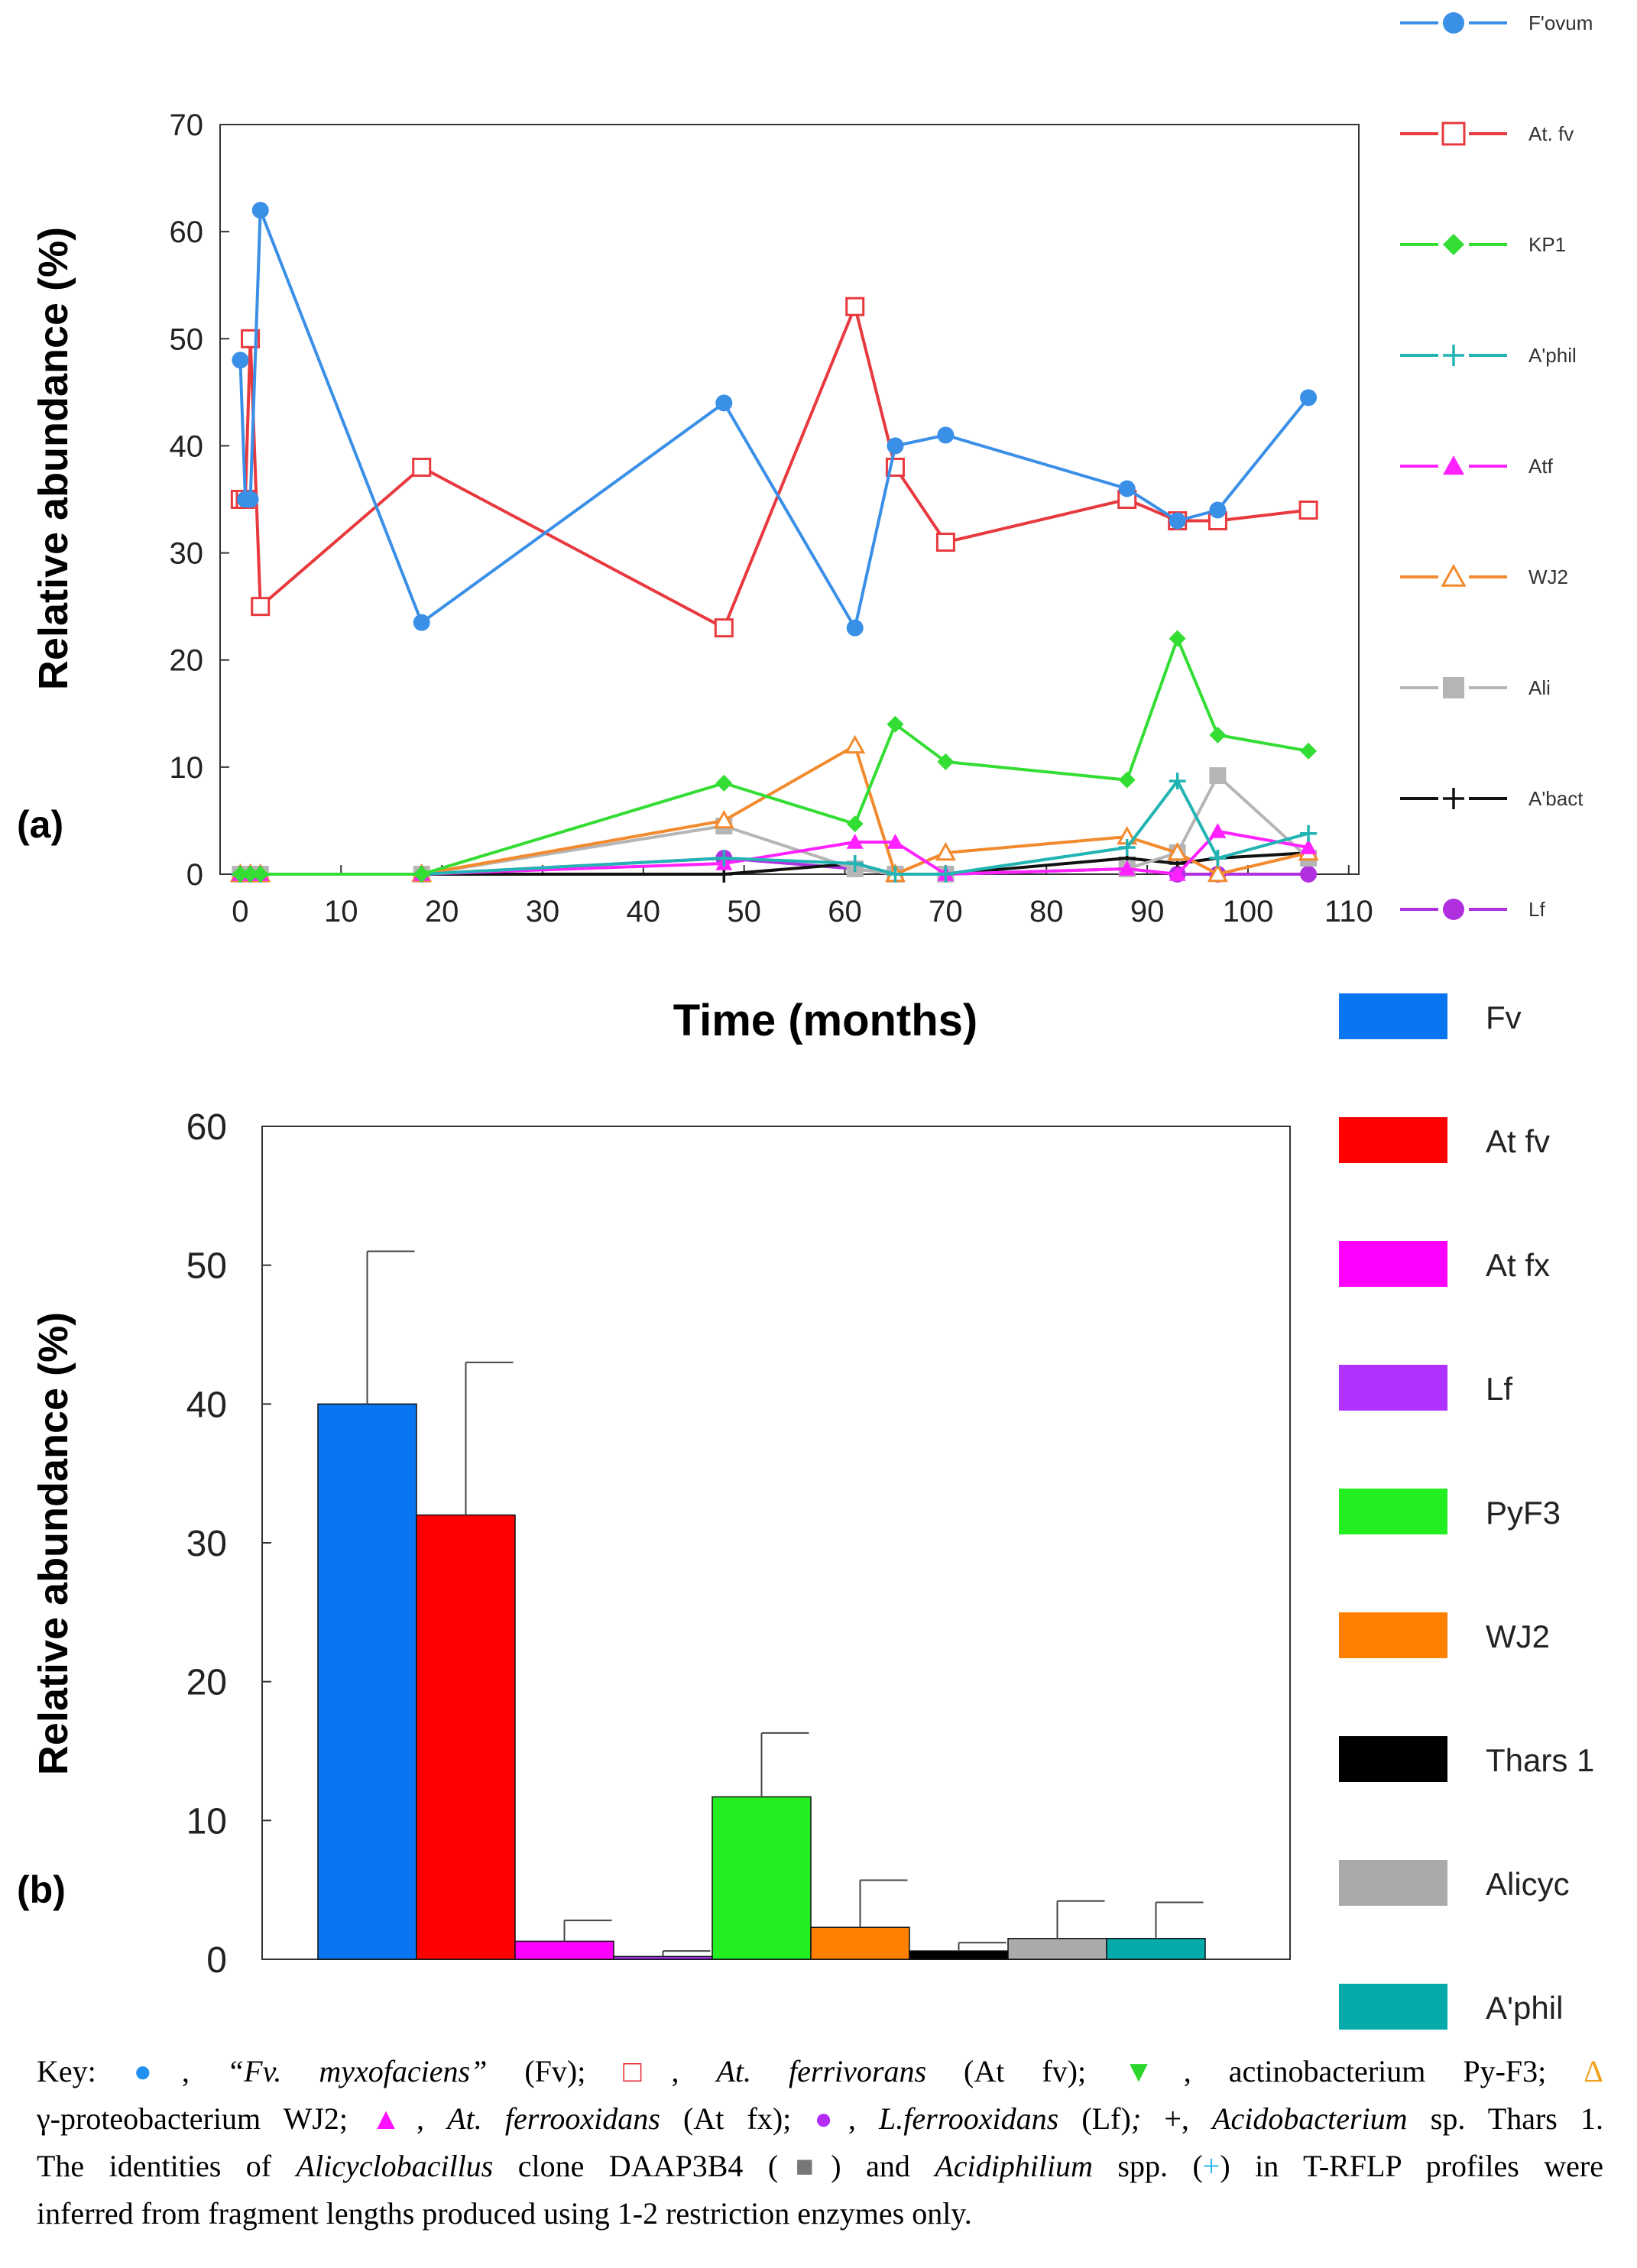 The image size is (1637, 2268). What do you see at coordinates (192, 2118) in the screenshot?
I see `caption-wj2: γ-proteobacterium WJ2;` at bounding box center [192, 2118].